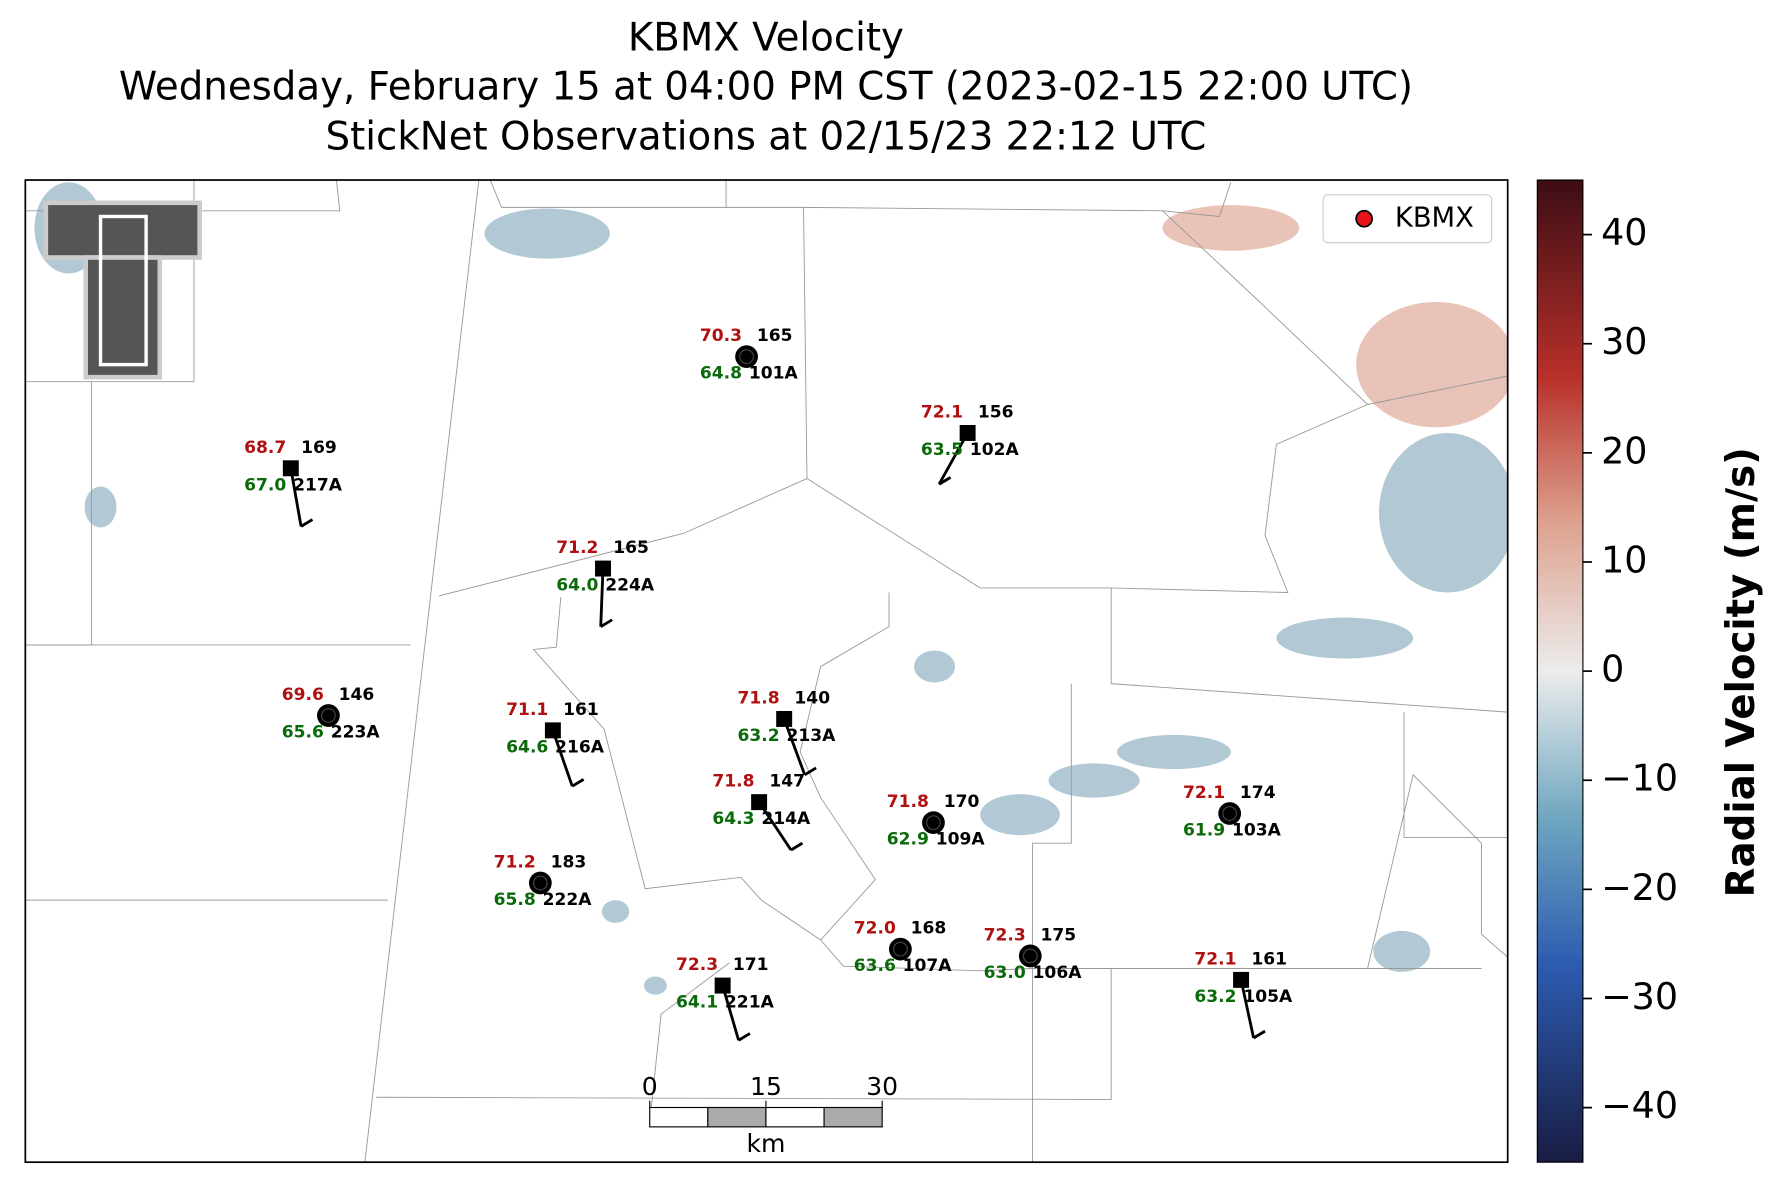 This screenshot has width=1778, height=1177. Describe the element at coordinates (882, 1086) in the screenshot. I see `scale-bar-label: 30` at that location.